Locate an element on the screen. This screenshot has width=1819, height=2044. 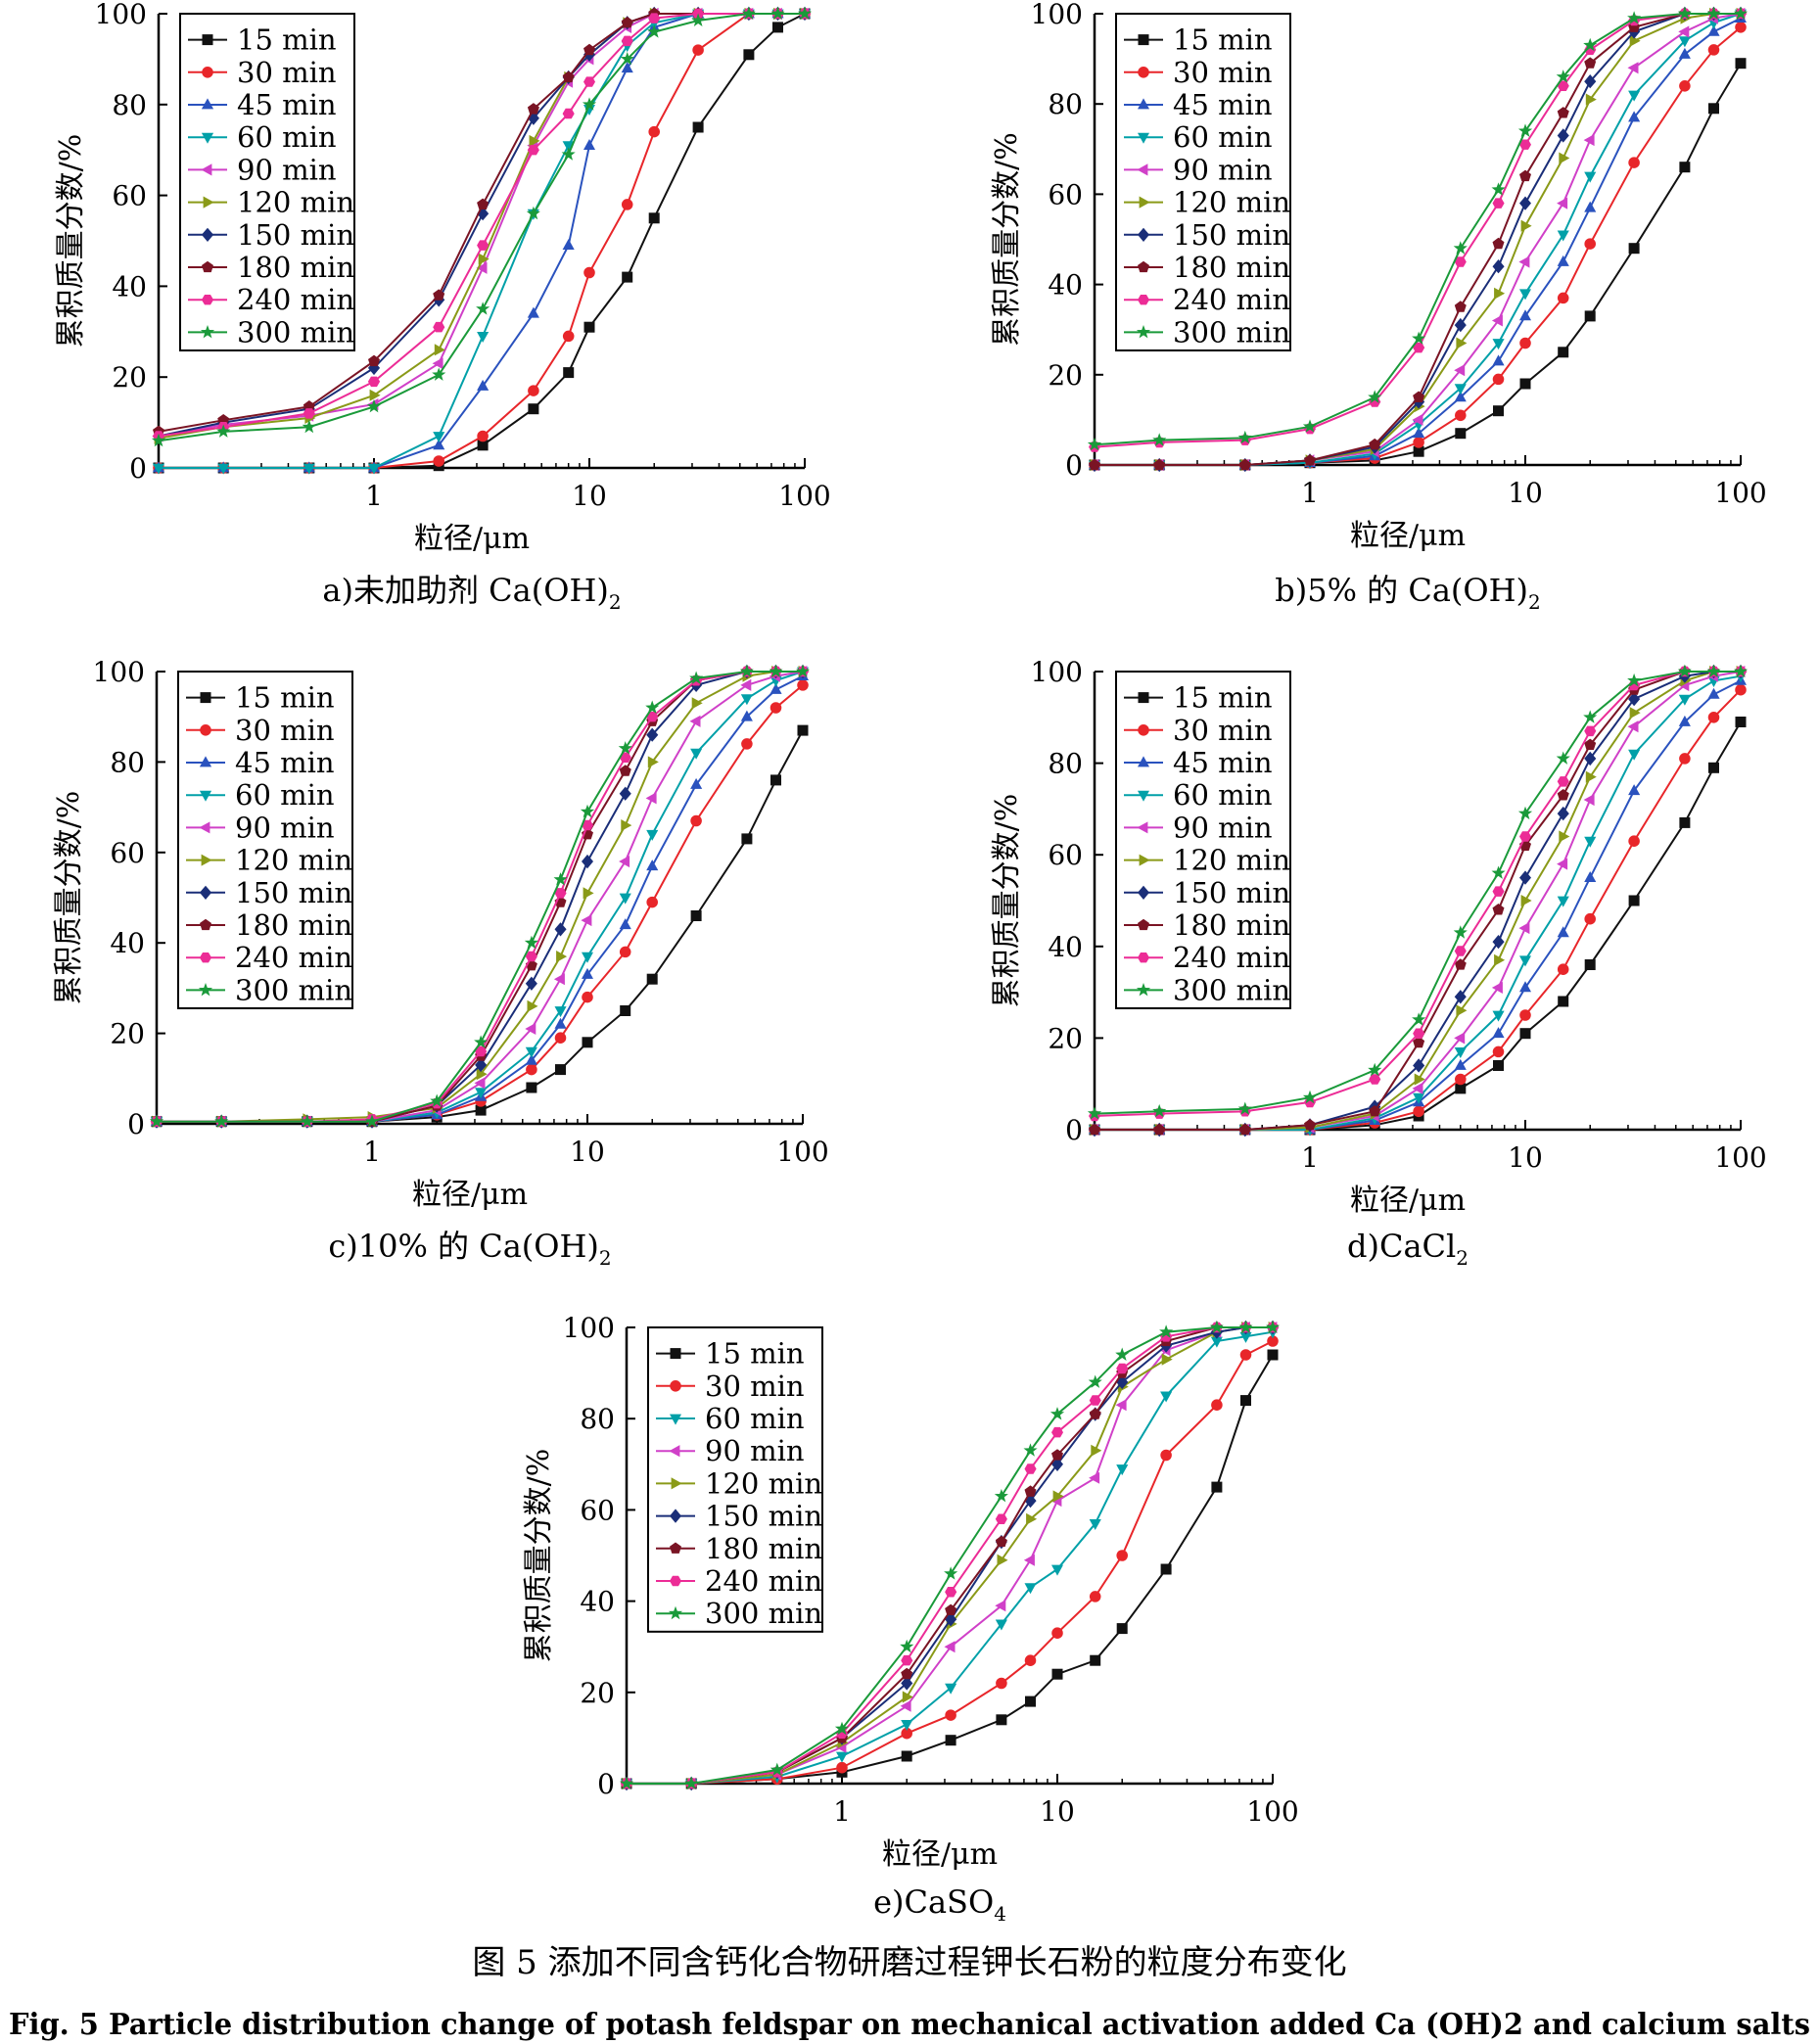
legend-entry: 240 min is located at coordinates (295, 300).